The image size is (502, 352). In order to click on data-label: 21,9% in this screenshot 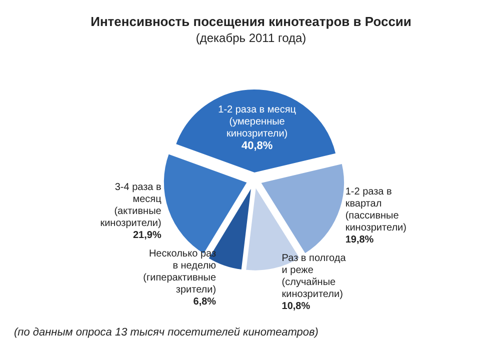, I will do `click(147, 236)`.